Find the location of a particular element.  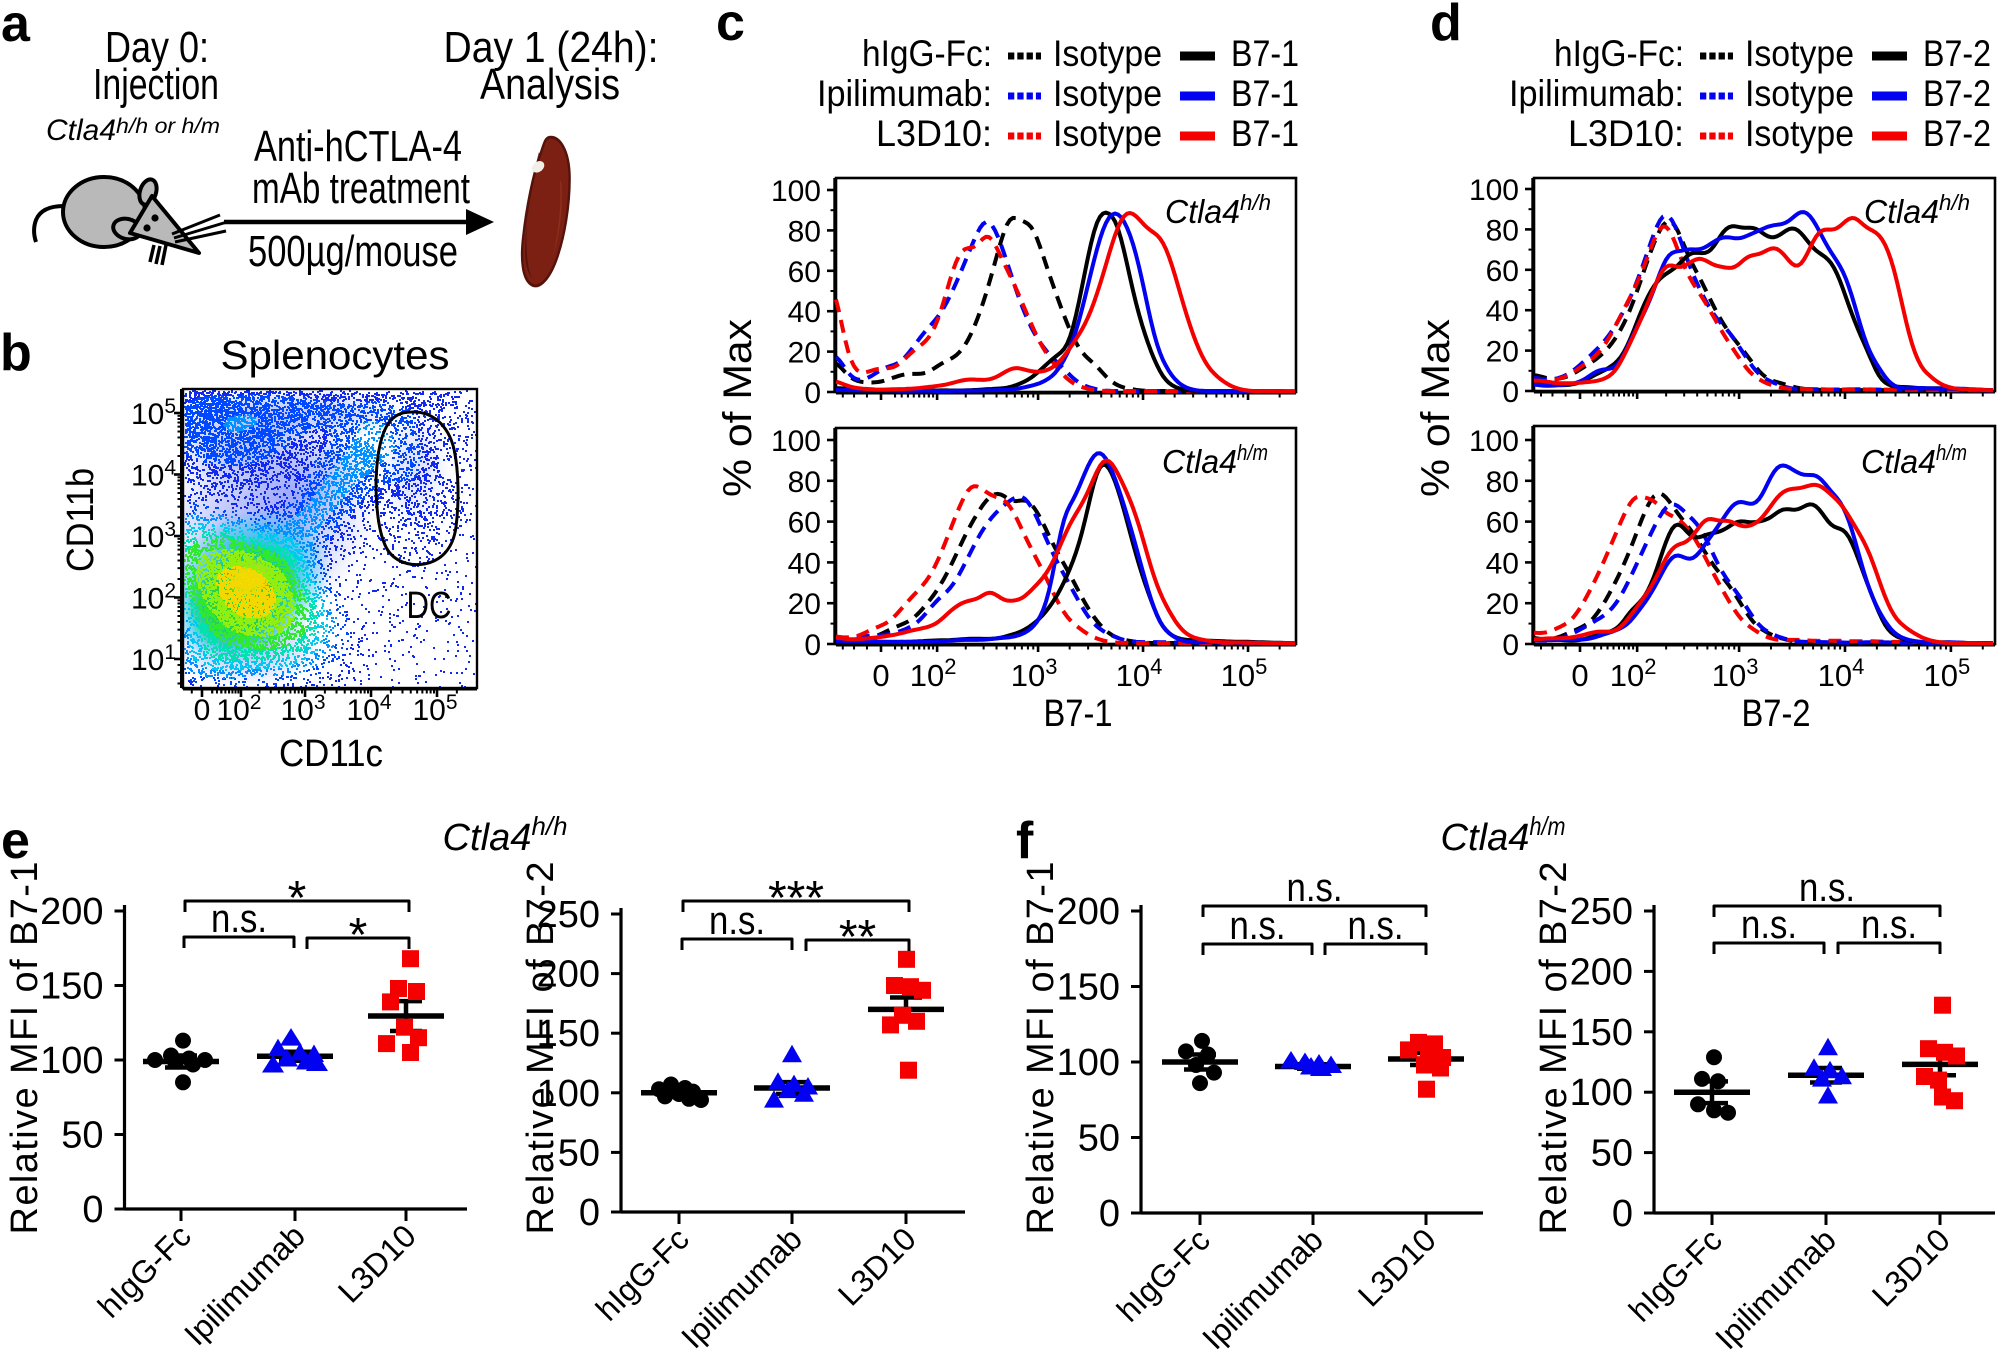

svg-text: Anti-hCTLA-4 is located at coordinates (358, 146).